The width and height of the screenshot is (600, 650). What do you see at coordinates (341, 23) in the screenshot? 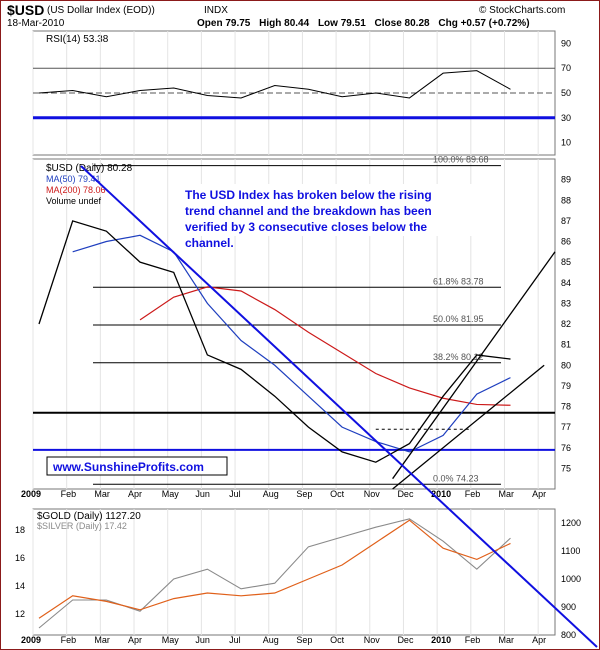
I see `low-value: Low 79.51` at bounding box center [341, 23].